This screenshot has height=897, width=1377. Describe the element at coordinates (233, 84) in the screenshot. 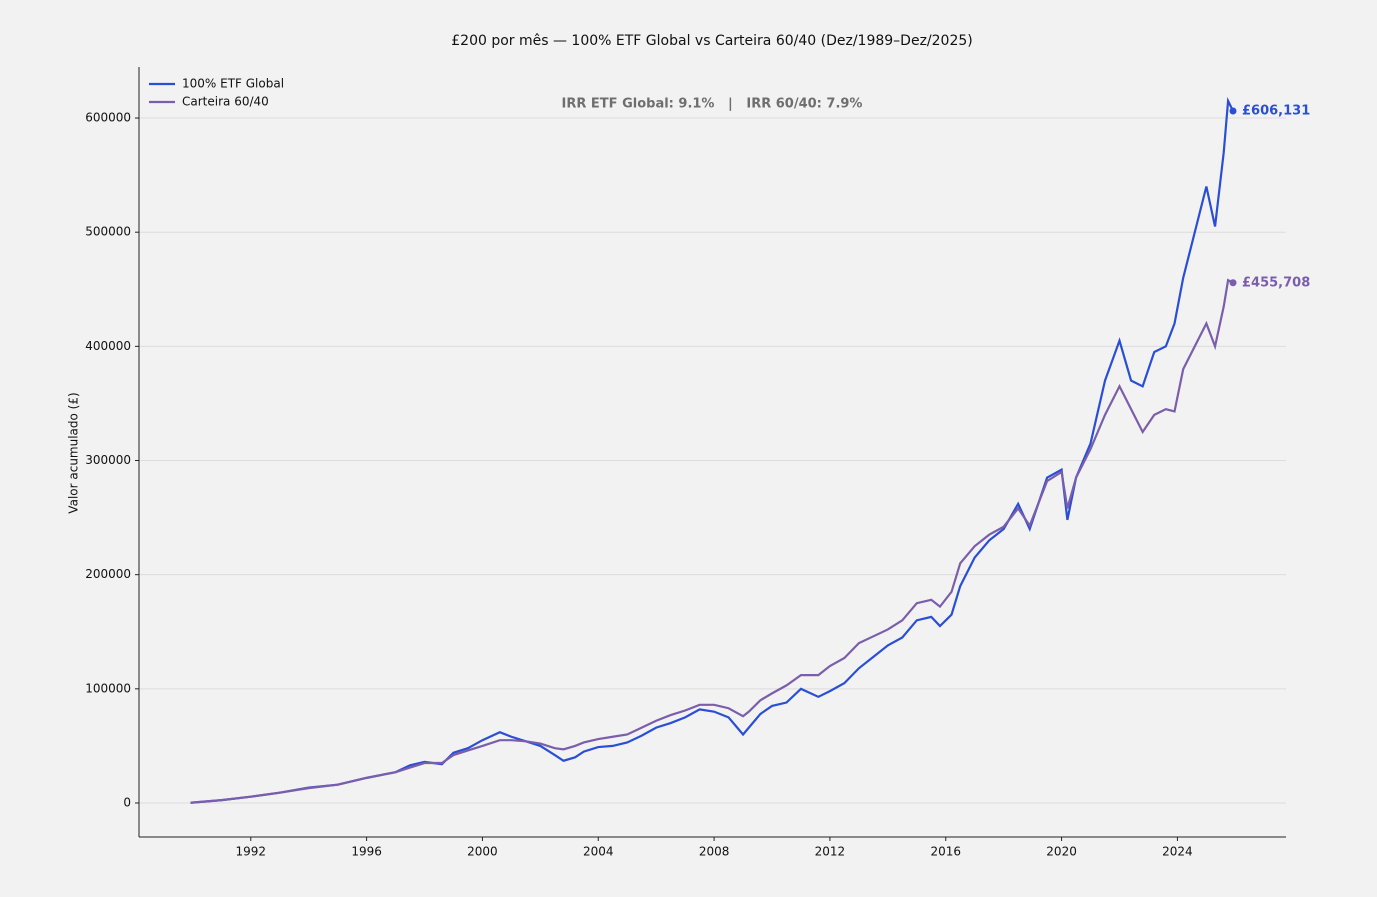

I see `legend-label: 100% ETF Global` at that location.